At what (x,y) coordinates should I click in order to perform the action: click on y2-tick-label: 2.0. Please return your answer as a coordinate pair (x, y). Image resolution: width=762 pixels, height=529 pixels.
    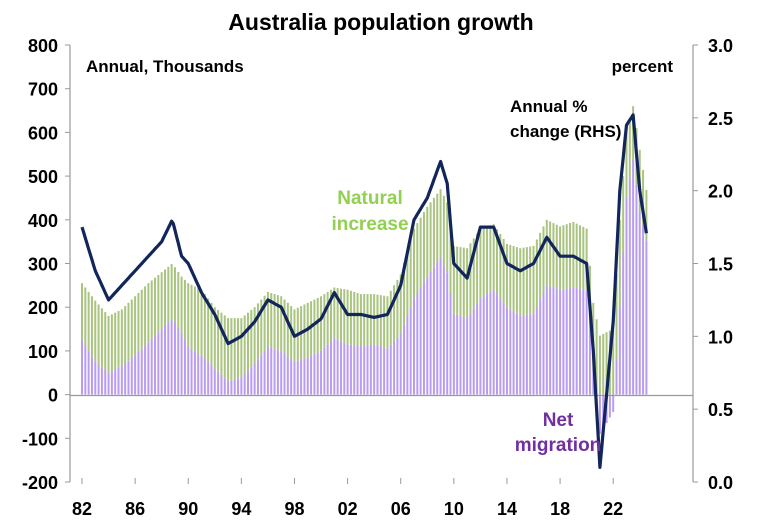
    Looking at the image, I should click on (720, 192).